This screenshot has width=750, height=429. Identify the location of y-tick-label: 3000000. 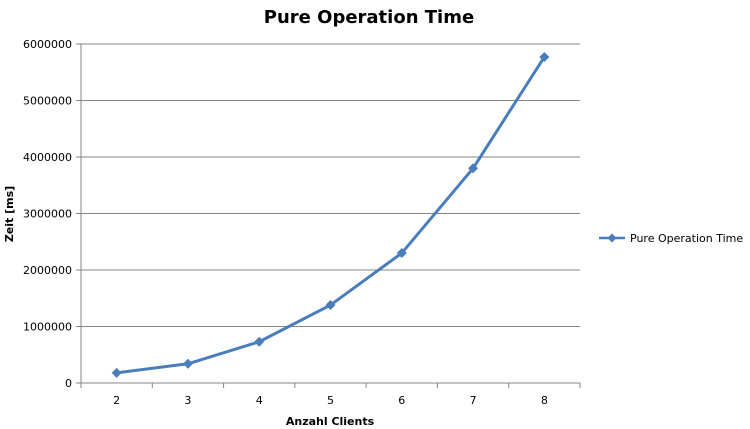
(47, 214).